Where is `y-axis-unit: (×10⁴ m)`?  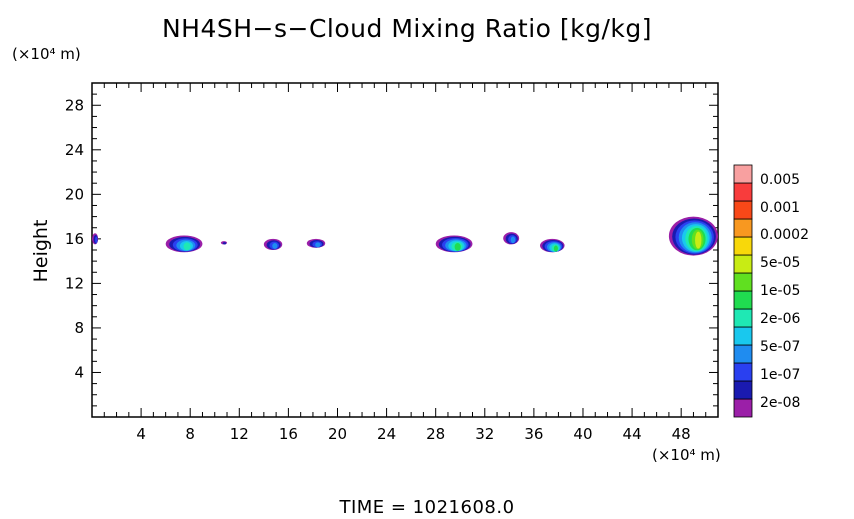 y-axis-unit: (×10⁴ m) is located at coordinates (46, 54).